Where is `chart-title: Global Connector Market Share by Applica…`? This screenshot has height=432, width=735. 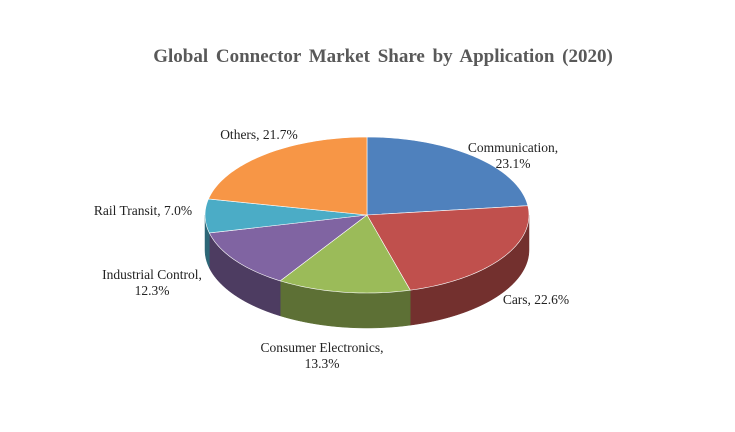
chart-title: Global Connector Market Share by Applica… is located at coordinates (383, 56).